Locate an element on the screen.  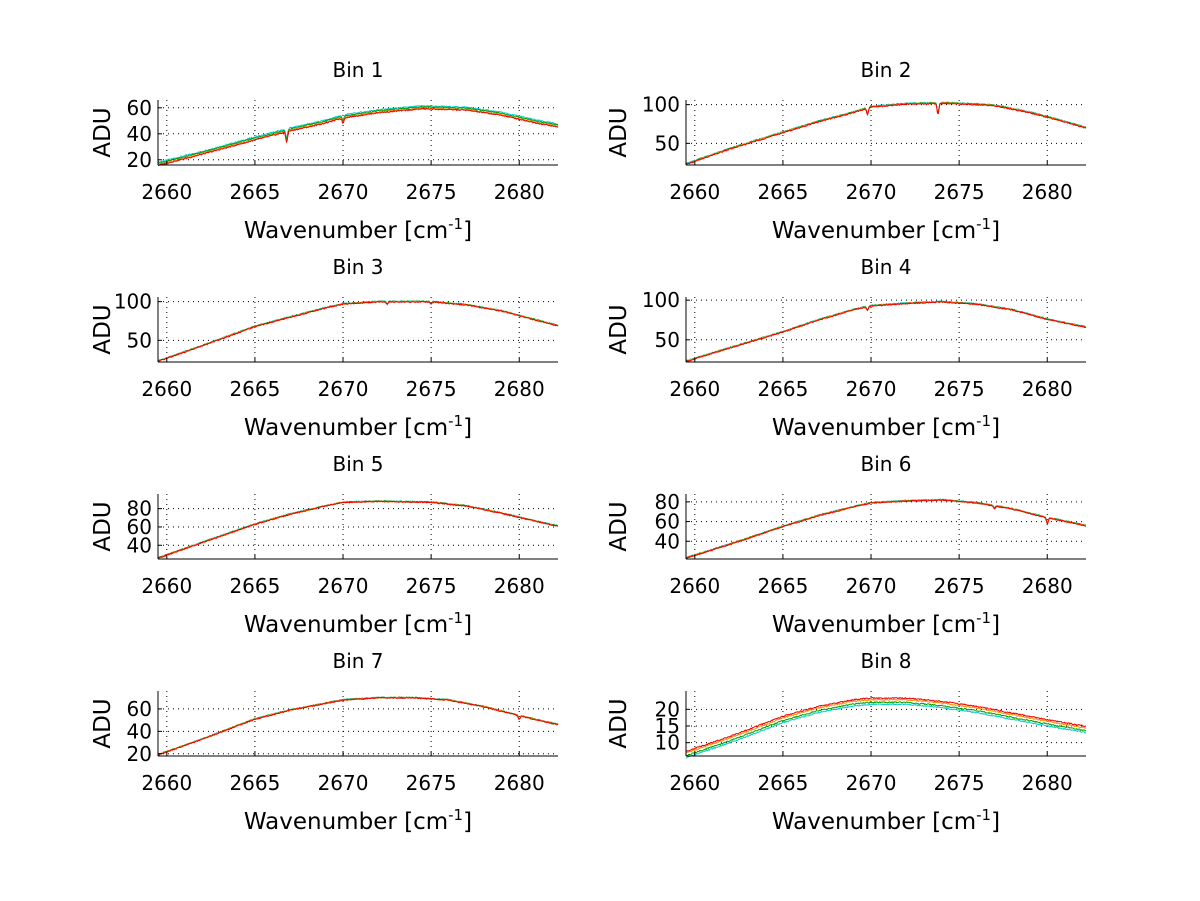
subplot-title: Bin 3 is located at coordinates (357, 267).